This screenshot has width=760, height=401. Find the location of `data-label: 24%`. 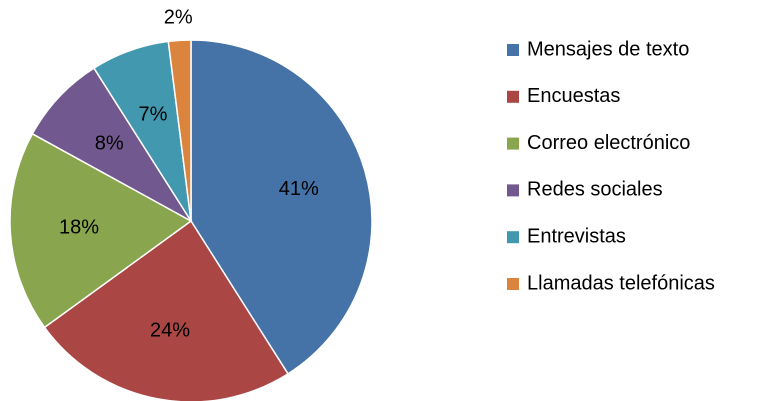

data-label: 24% is located at coordinates (170, 331).